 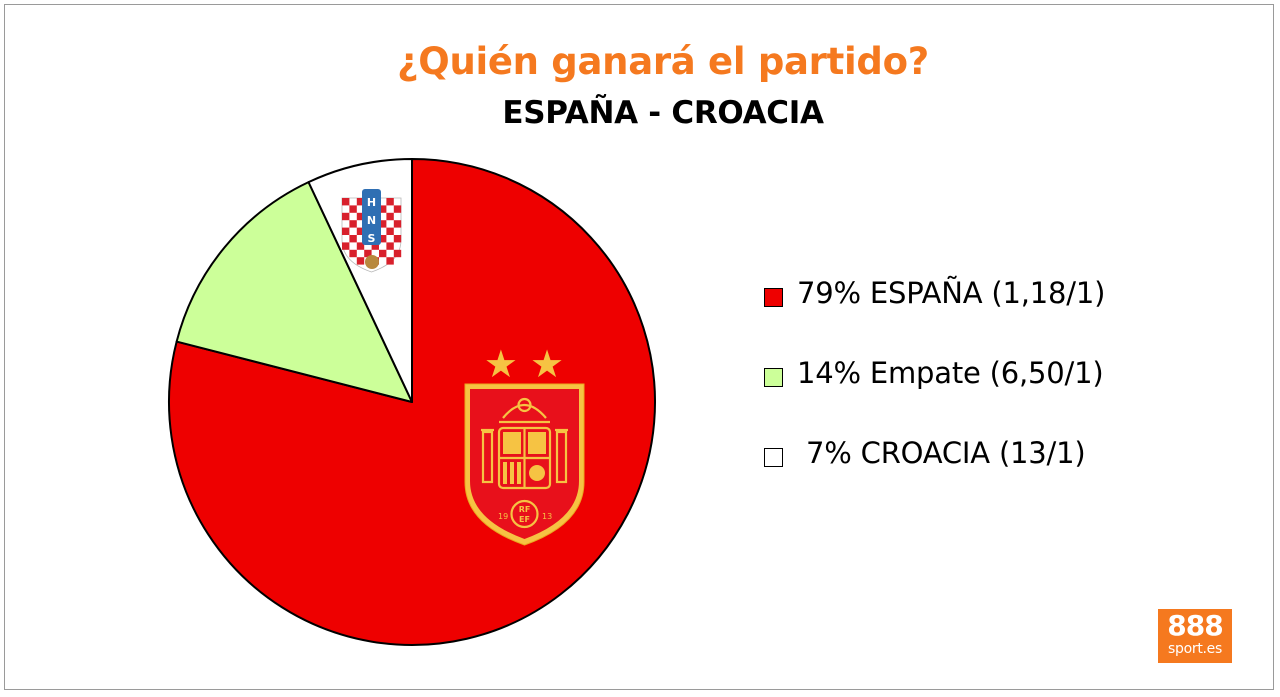 I want to click on hns-letter-h: H, so click(x=371, y=202).